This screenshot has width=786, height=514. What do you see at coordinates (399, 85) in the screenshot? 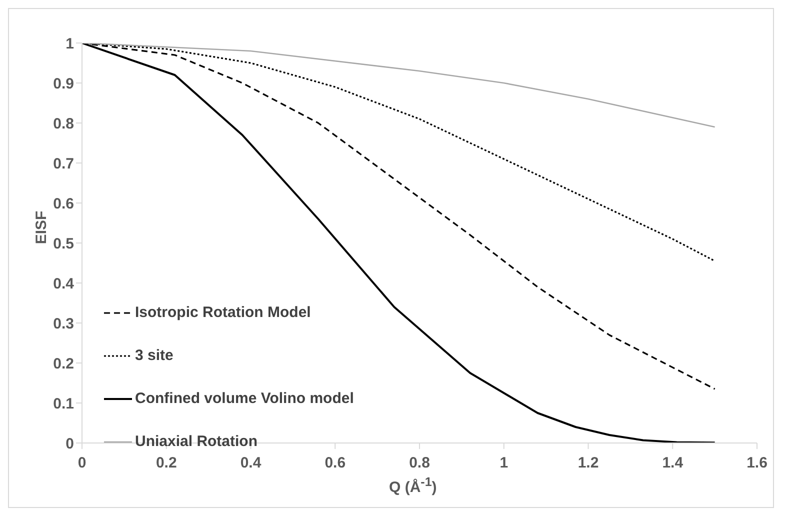
I see `line-series` at bounding box center [399, 85].